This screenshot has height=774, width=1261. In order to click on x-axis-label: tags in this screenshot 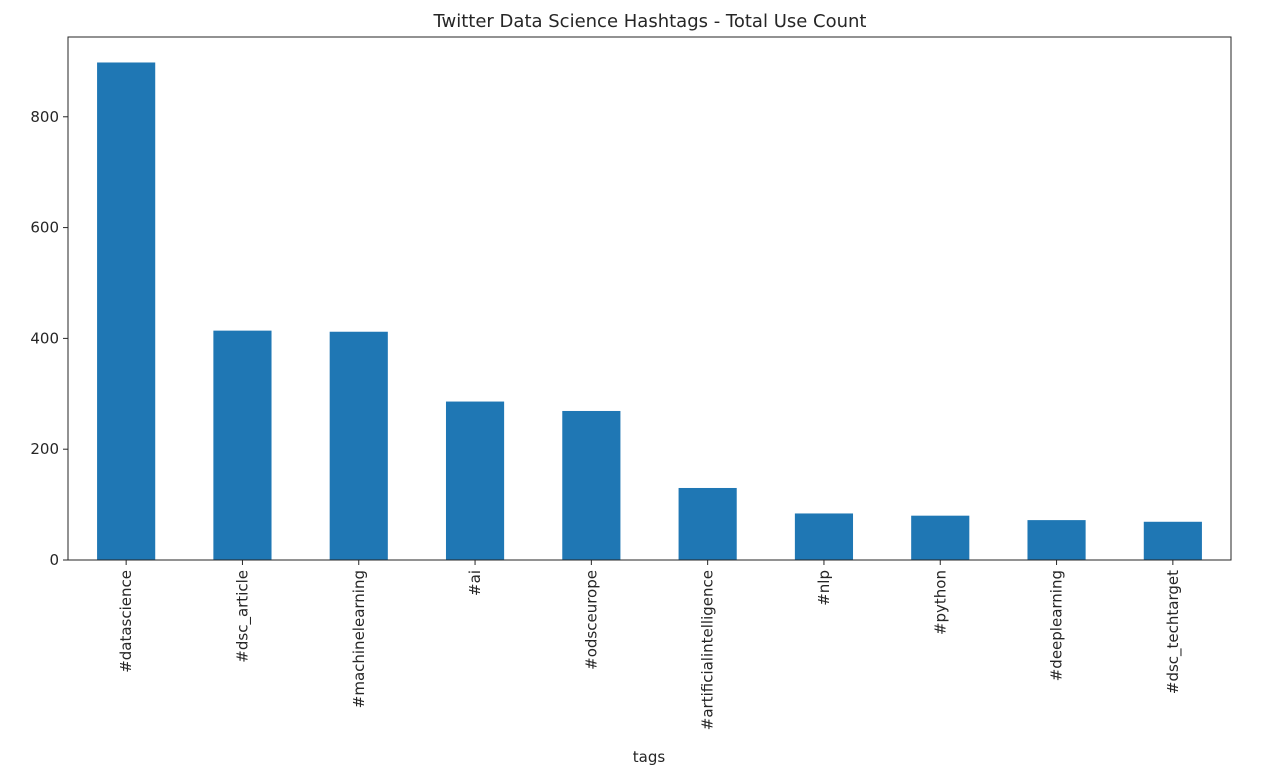, I will do `click(649, 757)`.